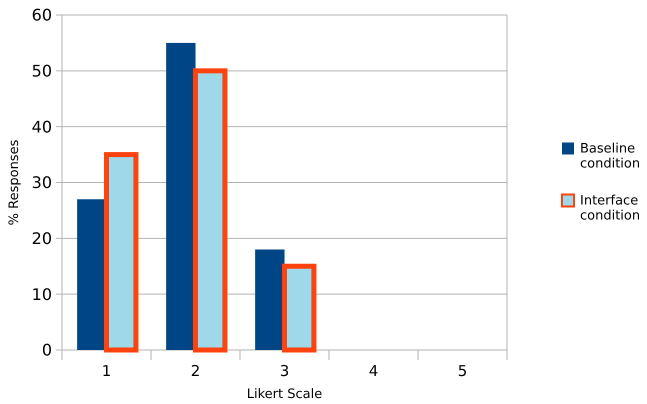 This screenshot has height=404, width=647. I want to click on y-tick-label: 10, so click(42, 294).